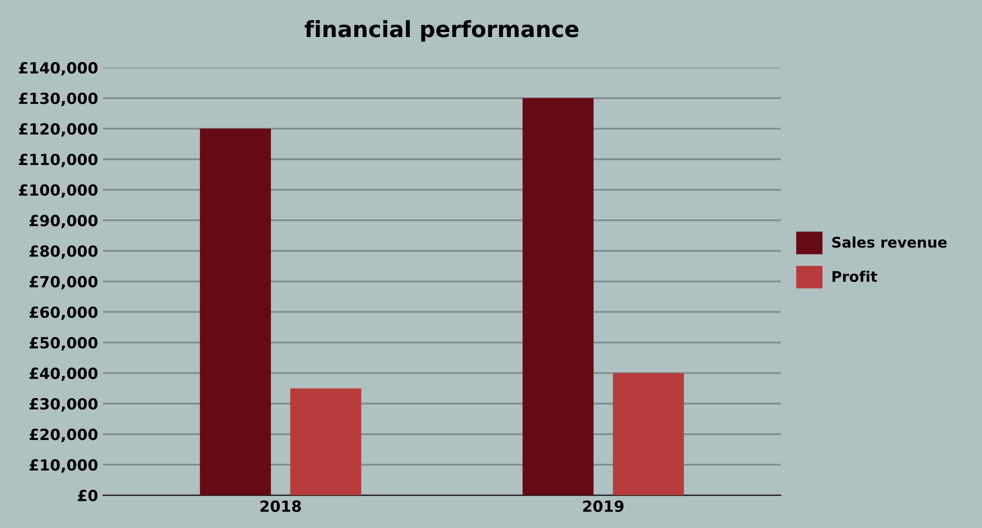 The image size is (982, 528). Describe the element at coordinates (64, 466) in the screenshot. I see `y-tick-label: £10,000` at that location.